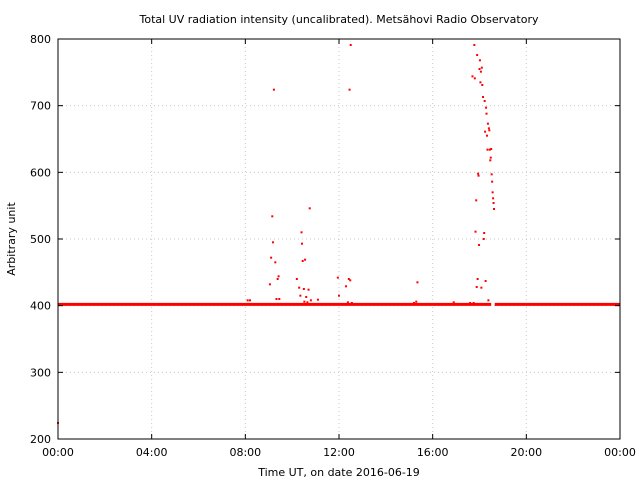  What do you see at coordinates (11, 239) in the screenshot?
I see `y-axis-label: Arbitrary unit` at bounding box center [11, 239].